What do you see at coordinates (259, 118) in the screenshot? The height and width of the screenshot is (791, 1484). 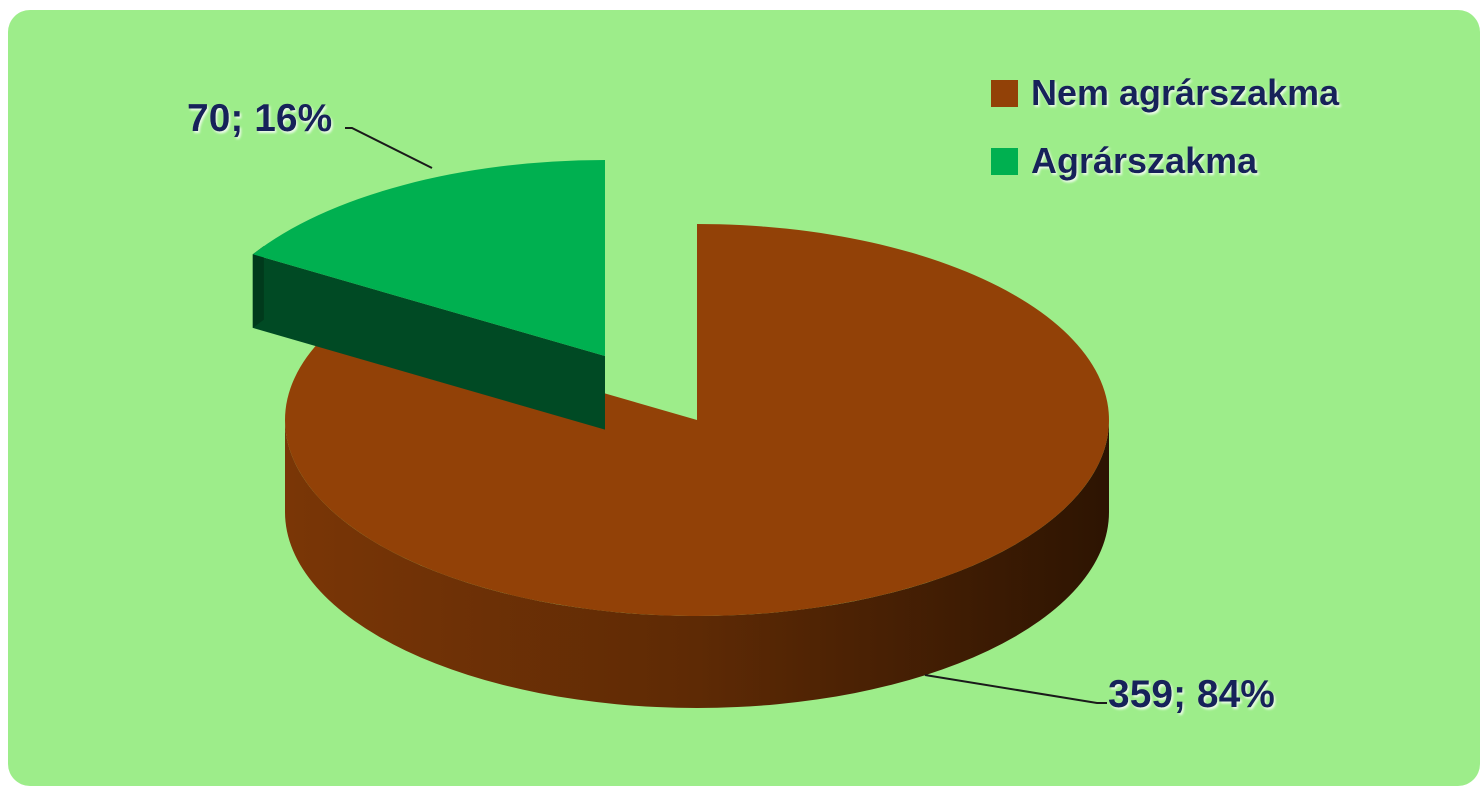 I see `data-label-agrarszakma: 70; 16%` at bounding box center [259, 118].